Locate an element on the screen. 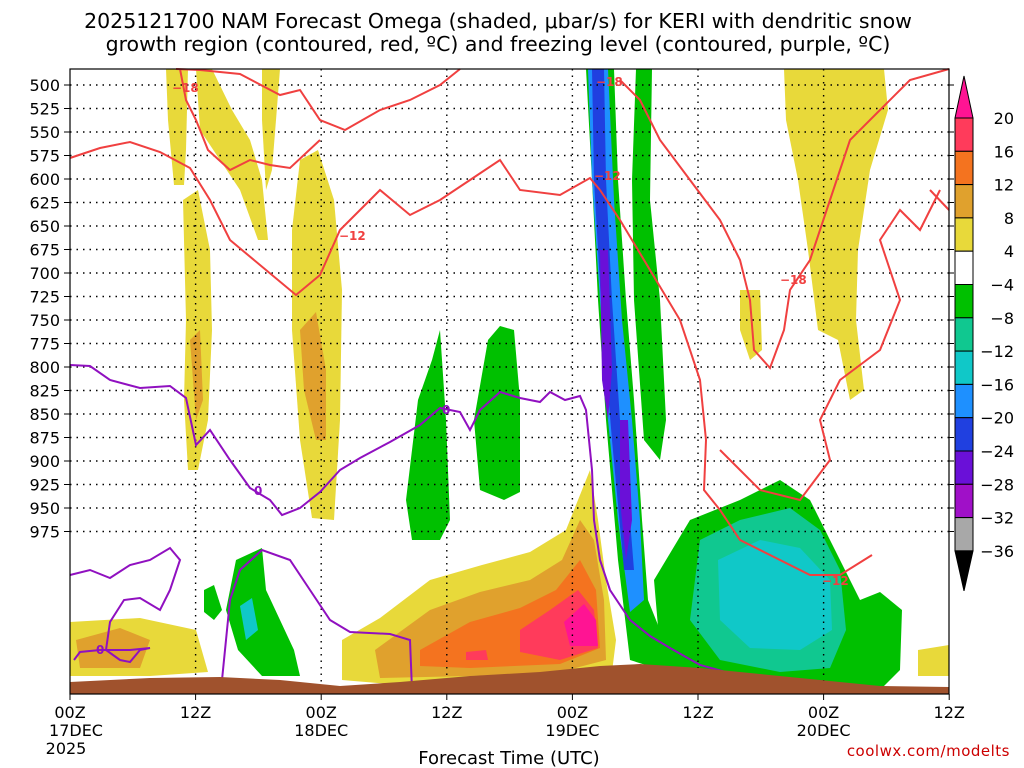 The image size is (1024, 768). terrain-surface is located at coordinates (509, 679).